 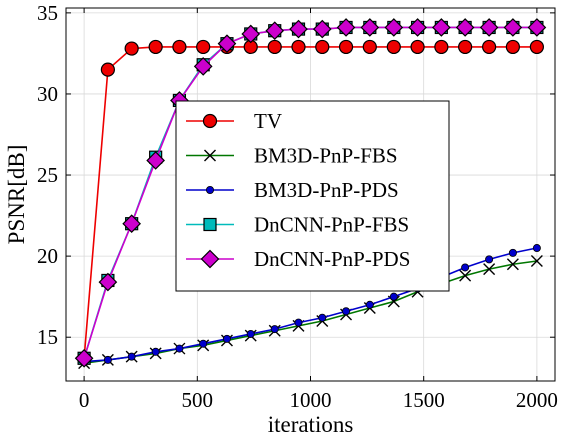 I want to click on y-tick-label: 25, so click(x=47, y=175).